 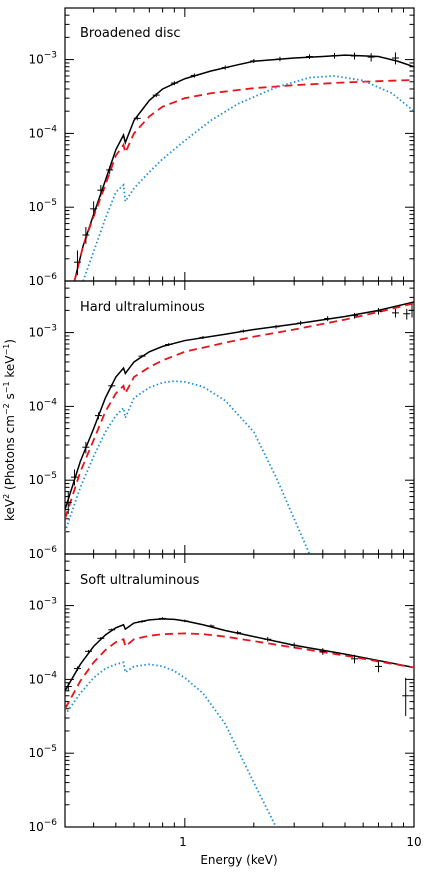 I want to click on y-axis-title-tail: keV, so click(x=10, y=368).